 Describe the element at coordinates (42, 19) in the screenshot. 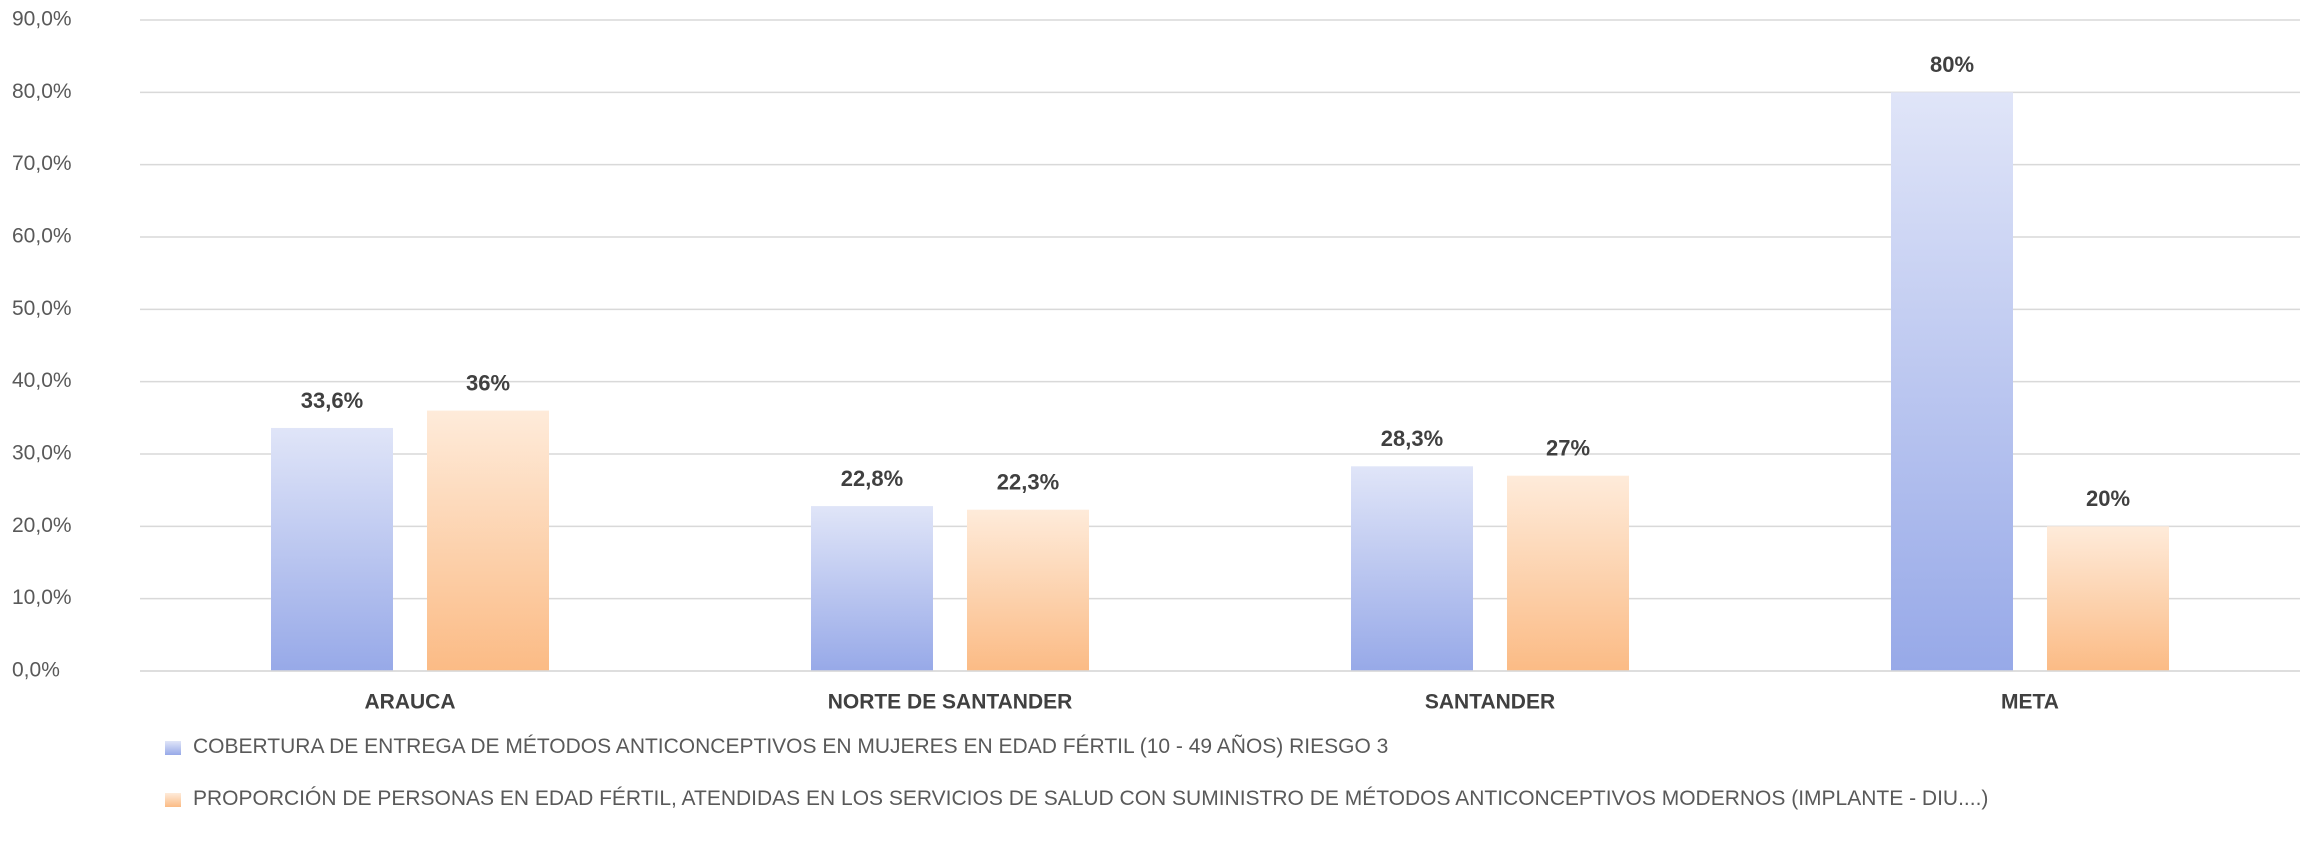

I see `y-tick-label: 90,0%` at that location.